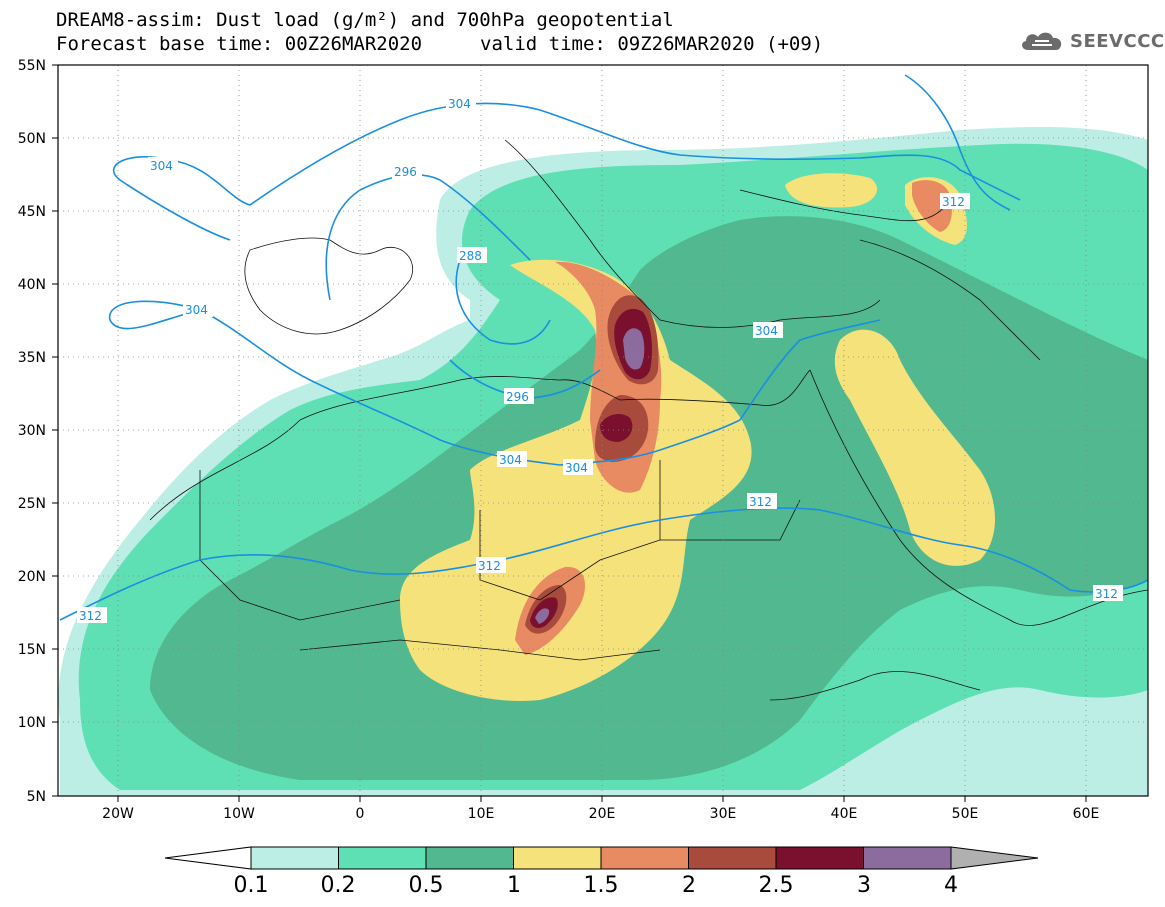 The width and height of the screenshot is (1165, 907). What do you see at coordinates (1086, 814) in the screenshot?
I see `lon-label: 60E` at bounding box center [1086, 814].